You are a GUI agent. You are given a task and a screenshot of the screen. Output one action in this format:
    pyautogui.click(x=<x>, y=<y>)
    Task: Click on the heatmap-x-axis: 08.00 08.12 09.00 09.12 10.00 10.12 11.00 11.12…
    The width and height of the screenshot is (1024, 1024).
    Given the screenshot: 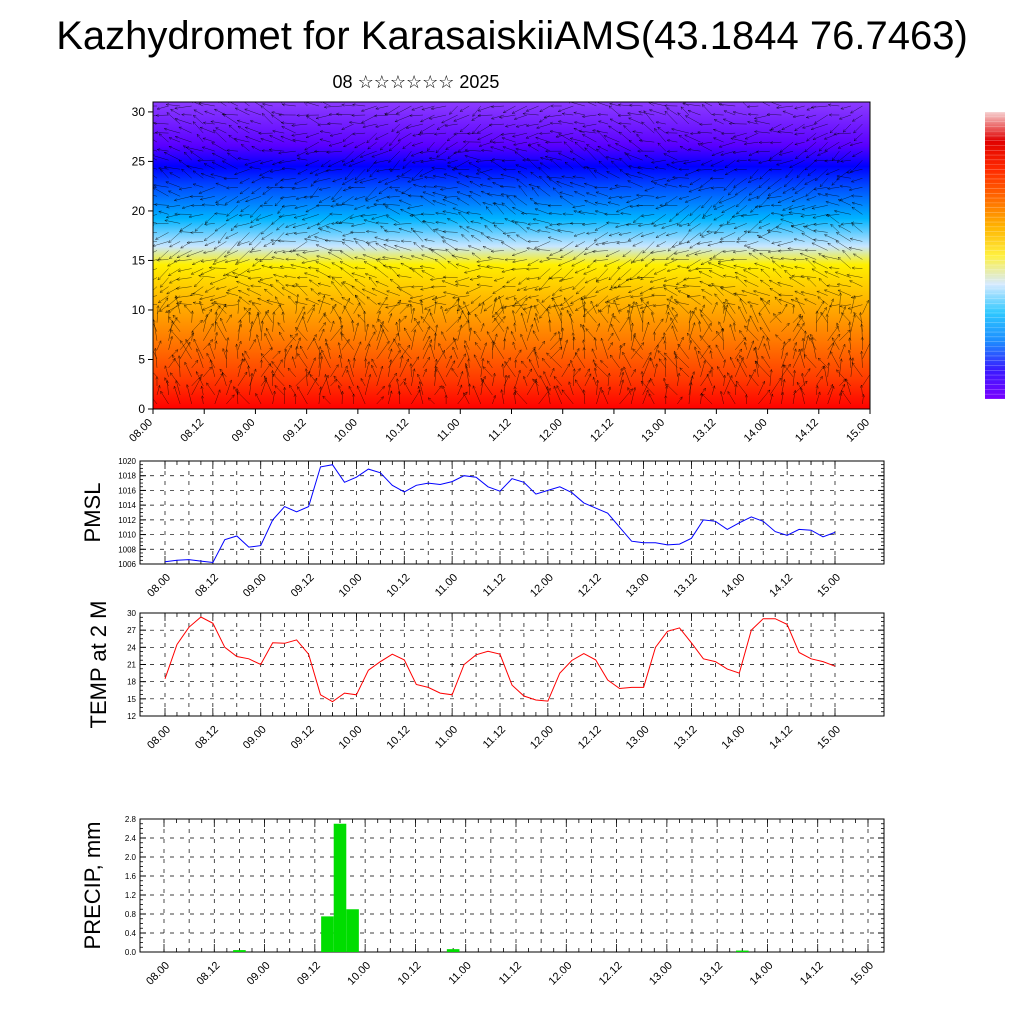 What is the action you would take?
    pyautogui.click(x=499, y=427)
    